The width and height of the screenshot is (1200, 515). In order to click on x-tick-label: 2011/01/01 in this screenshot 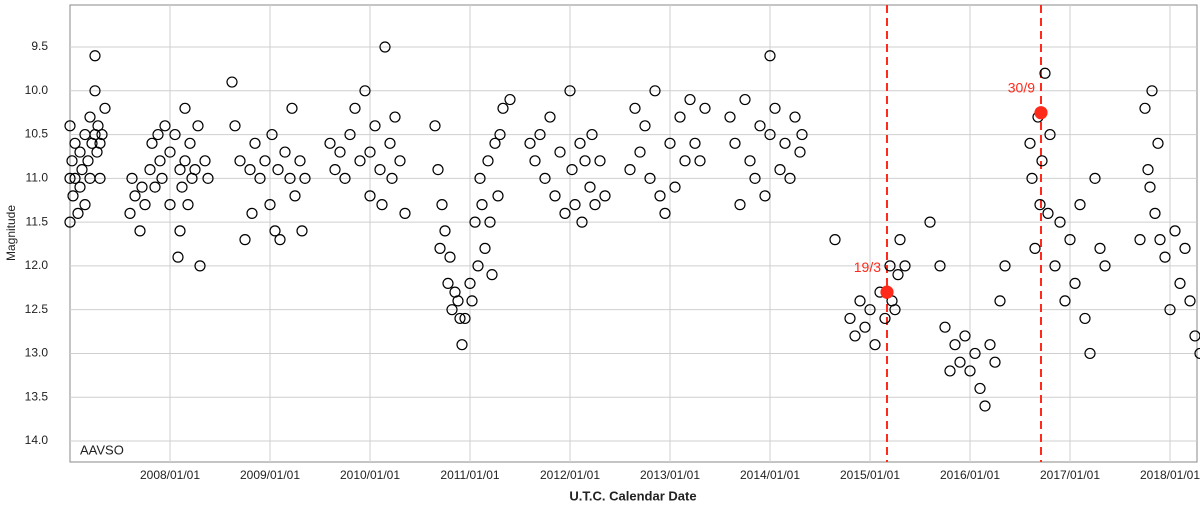, I will do `click(469, 475)`.